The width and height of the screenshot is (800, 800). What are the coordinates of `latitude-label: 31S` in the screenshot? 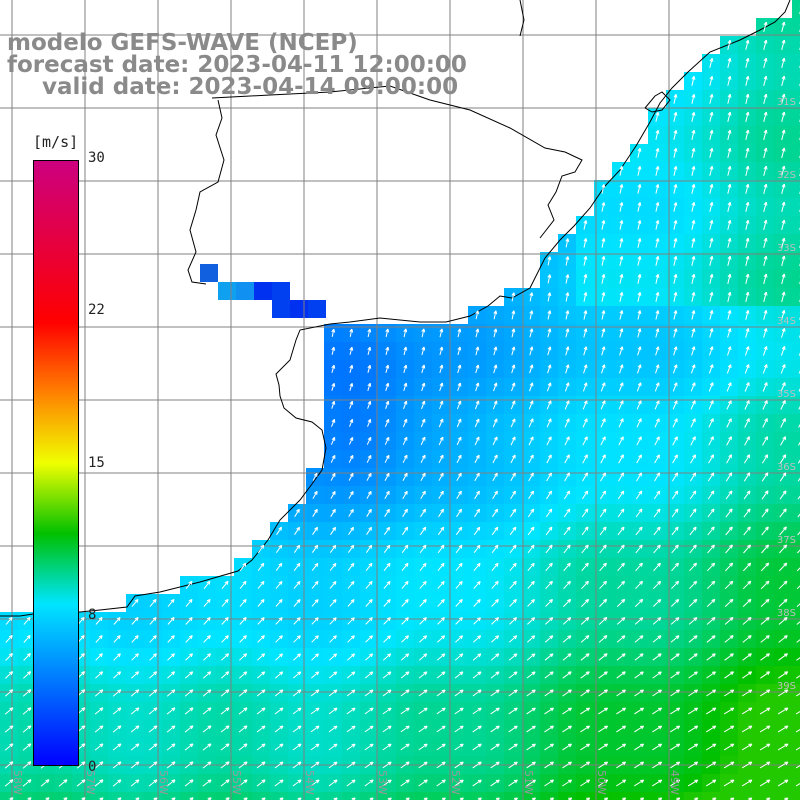 It's located at (786, 102).